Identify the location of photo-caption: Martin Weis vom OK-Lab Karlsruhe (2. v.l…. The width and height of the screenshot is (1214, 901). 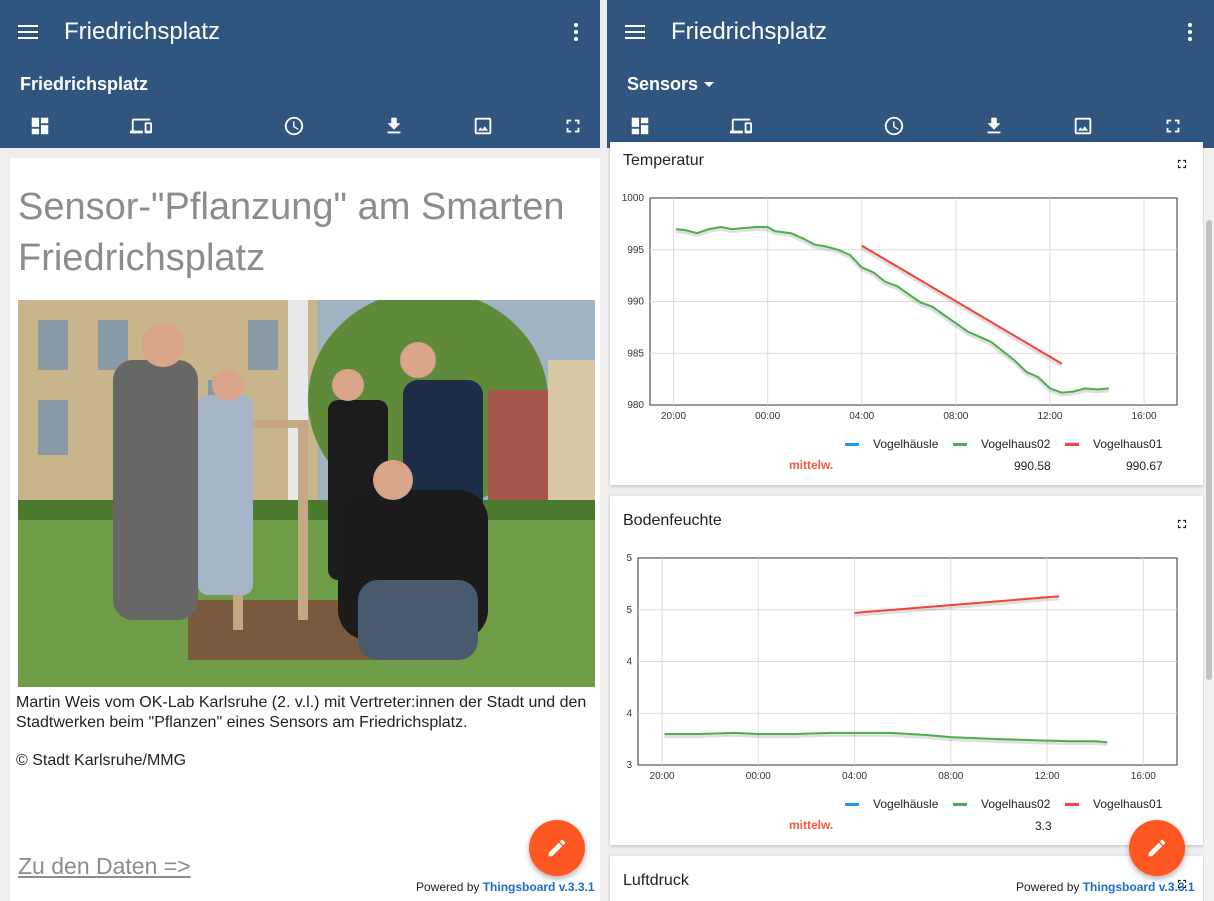
(301, 712).